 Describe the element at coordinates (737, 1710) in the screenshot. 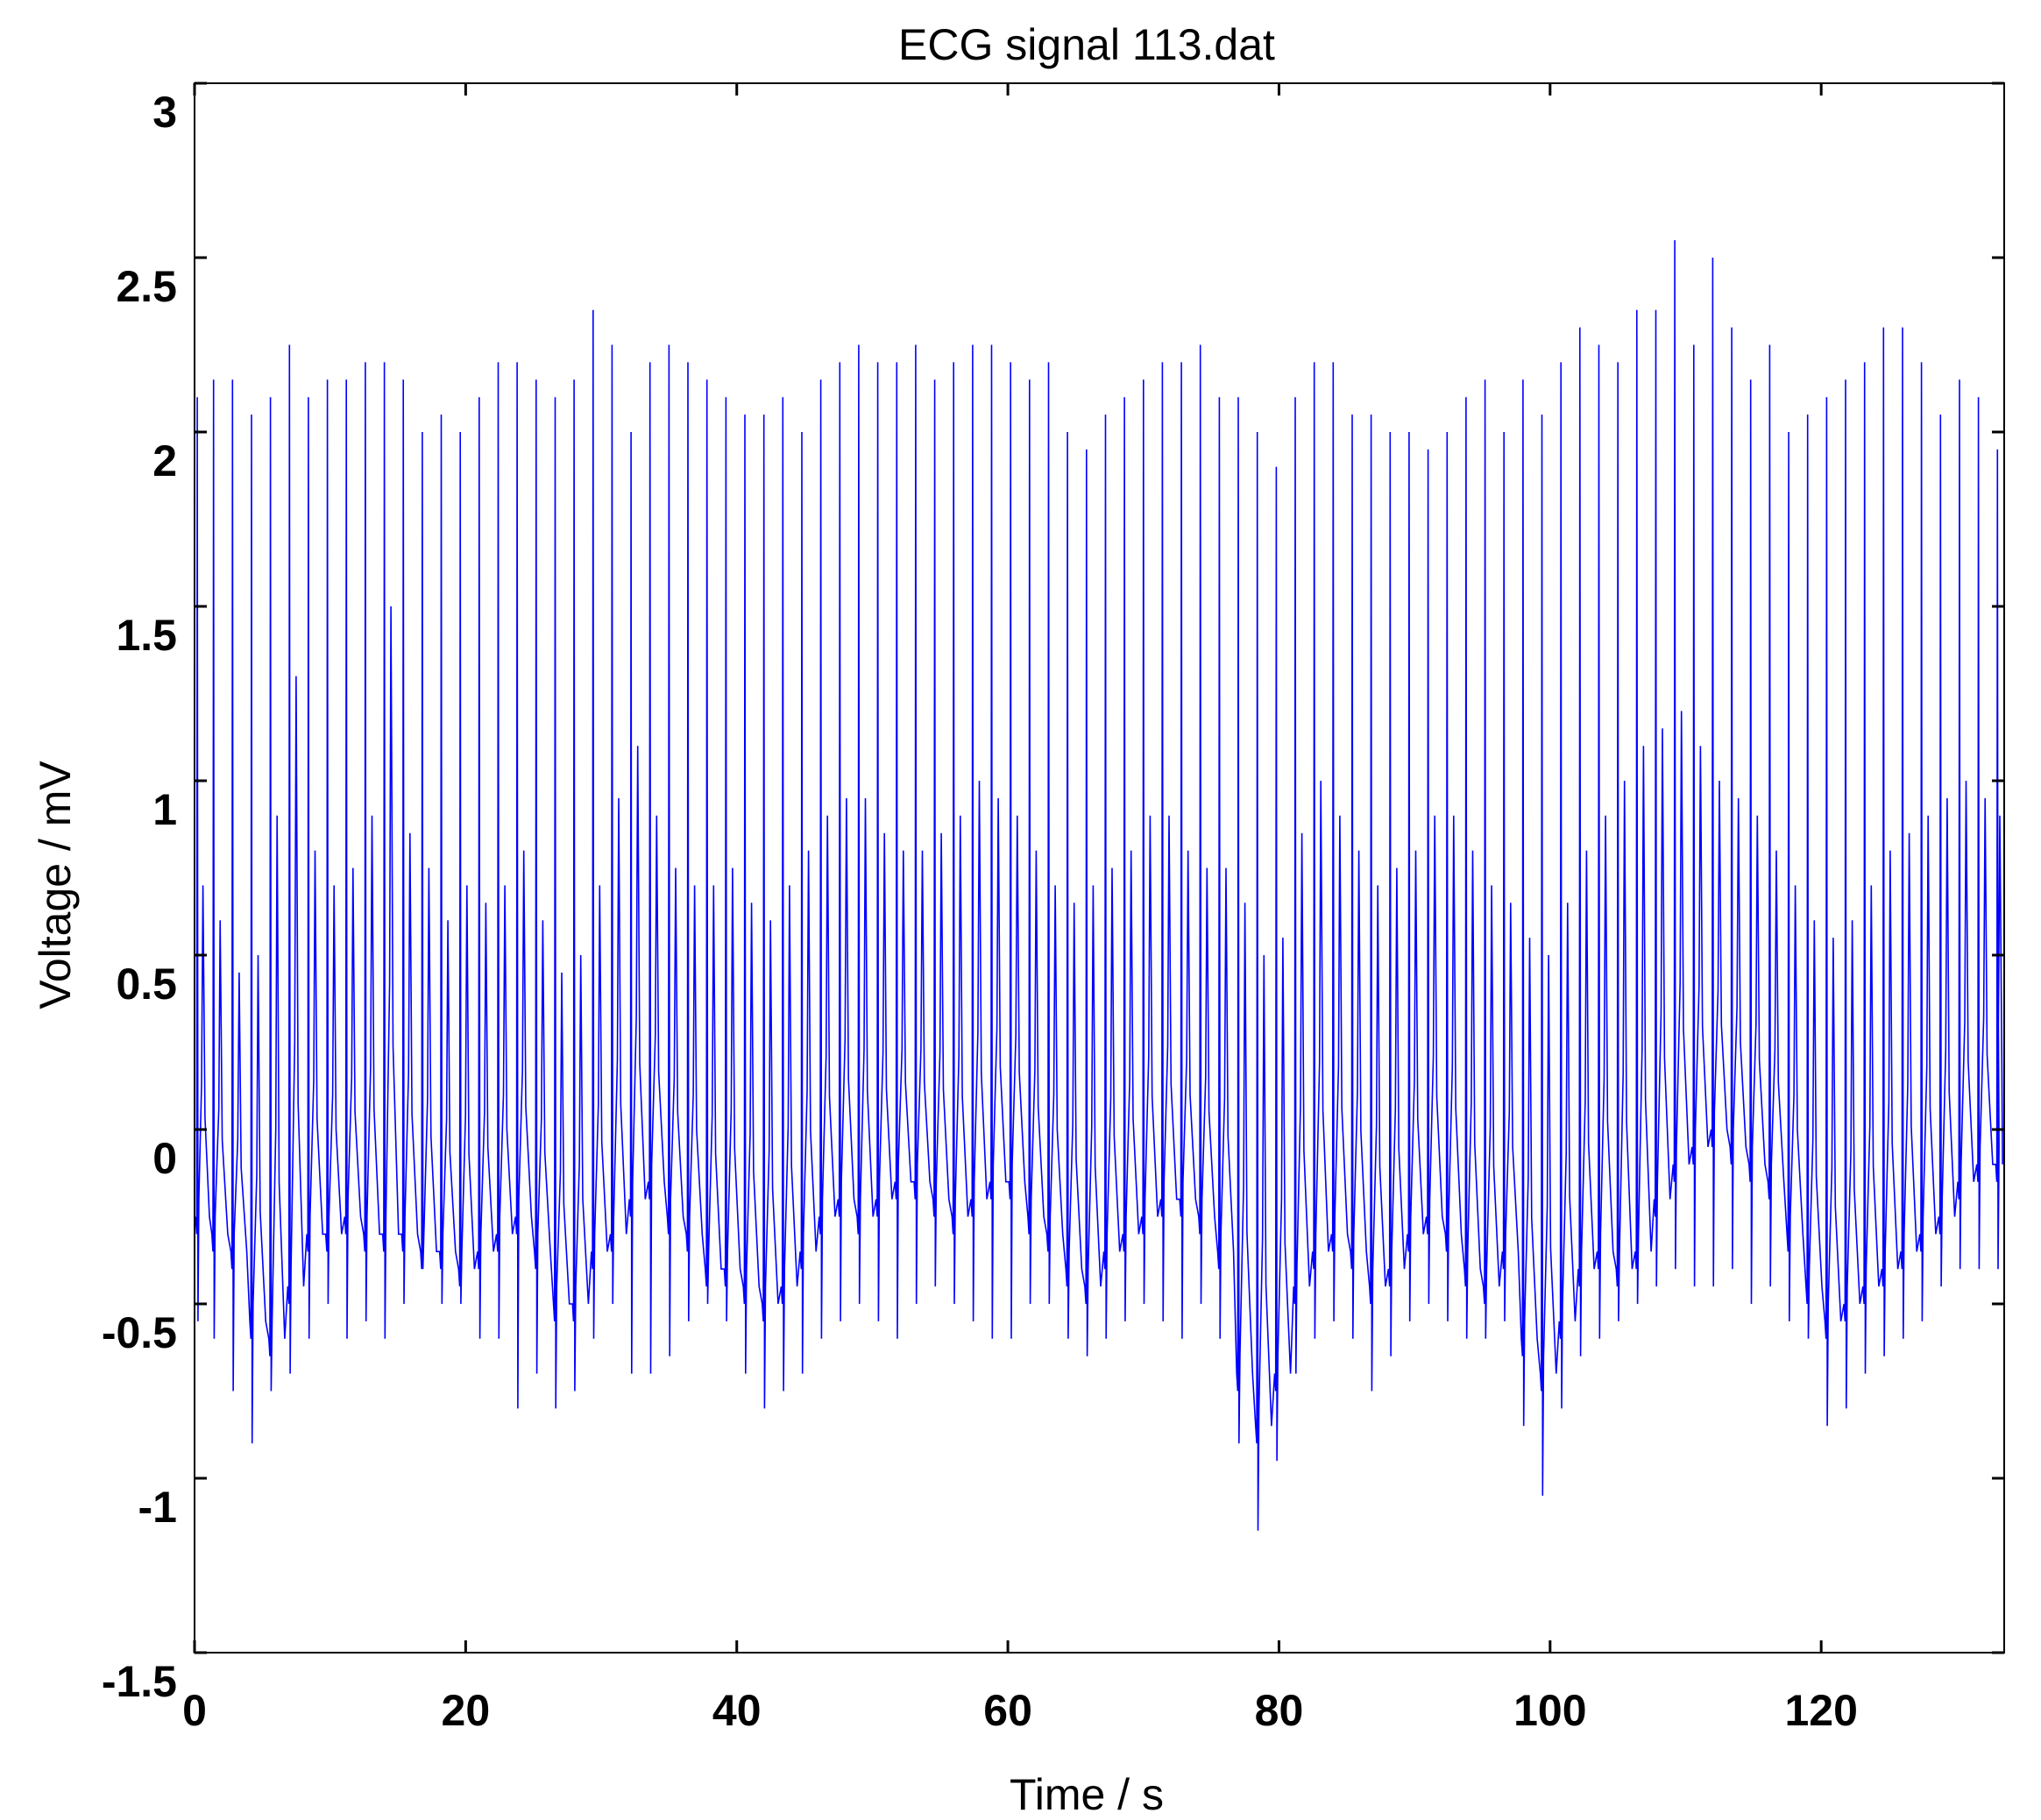

I see `x-tick-label: 40` at that location.